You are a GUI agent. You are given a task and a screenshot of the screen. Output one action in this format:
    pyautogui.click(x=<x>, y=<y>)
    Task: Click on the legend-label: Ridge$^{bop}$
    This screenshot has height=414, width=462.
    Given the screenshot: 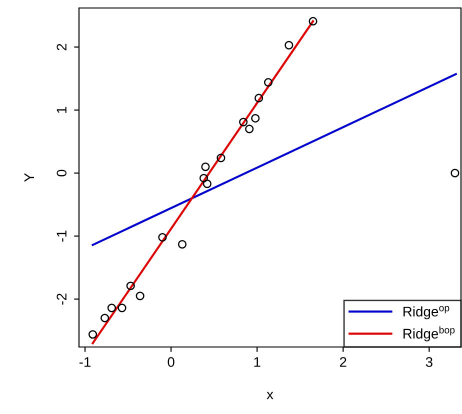 What is the action you would take?
    pyautogui.click(x=429, y=334)
    